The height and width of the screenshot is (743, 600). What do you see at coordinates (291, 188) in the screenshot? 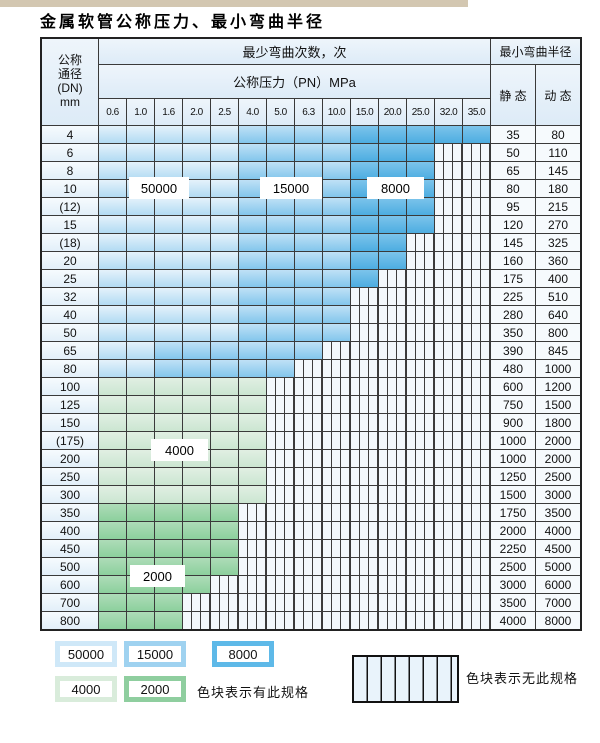
I see `cycle-label-15000: 15000` at bounding box center [291, 188].